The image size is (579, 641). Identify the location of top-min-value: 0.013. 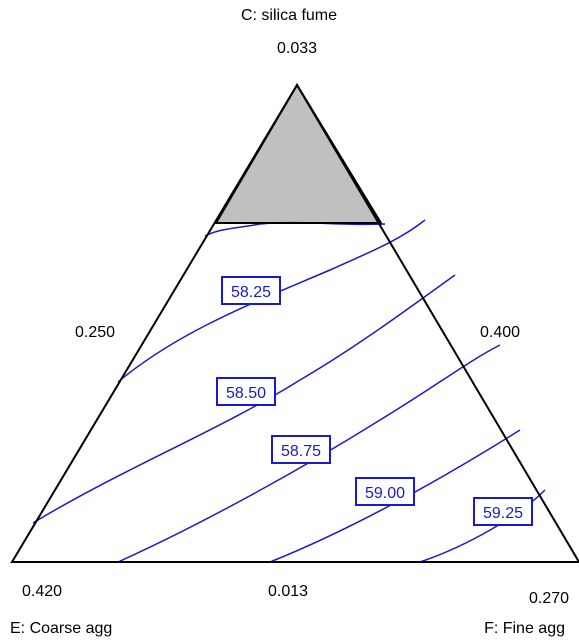
(288, 591).